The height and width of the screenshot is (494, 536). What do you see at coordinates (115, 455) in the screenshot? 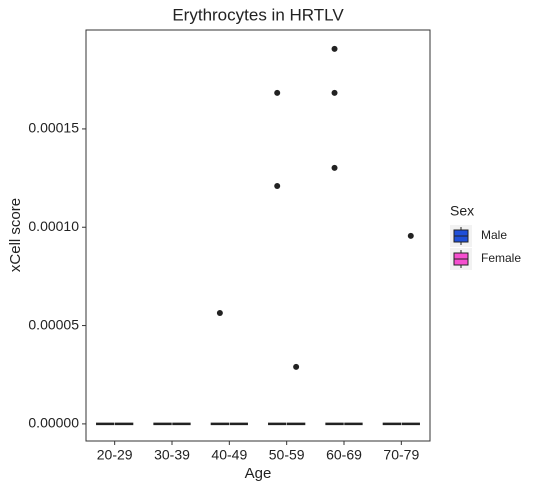
I see `x-tick-label: 20-29` at bounding box center [115, 455].